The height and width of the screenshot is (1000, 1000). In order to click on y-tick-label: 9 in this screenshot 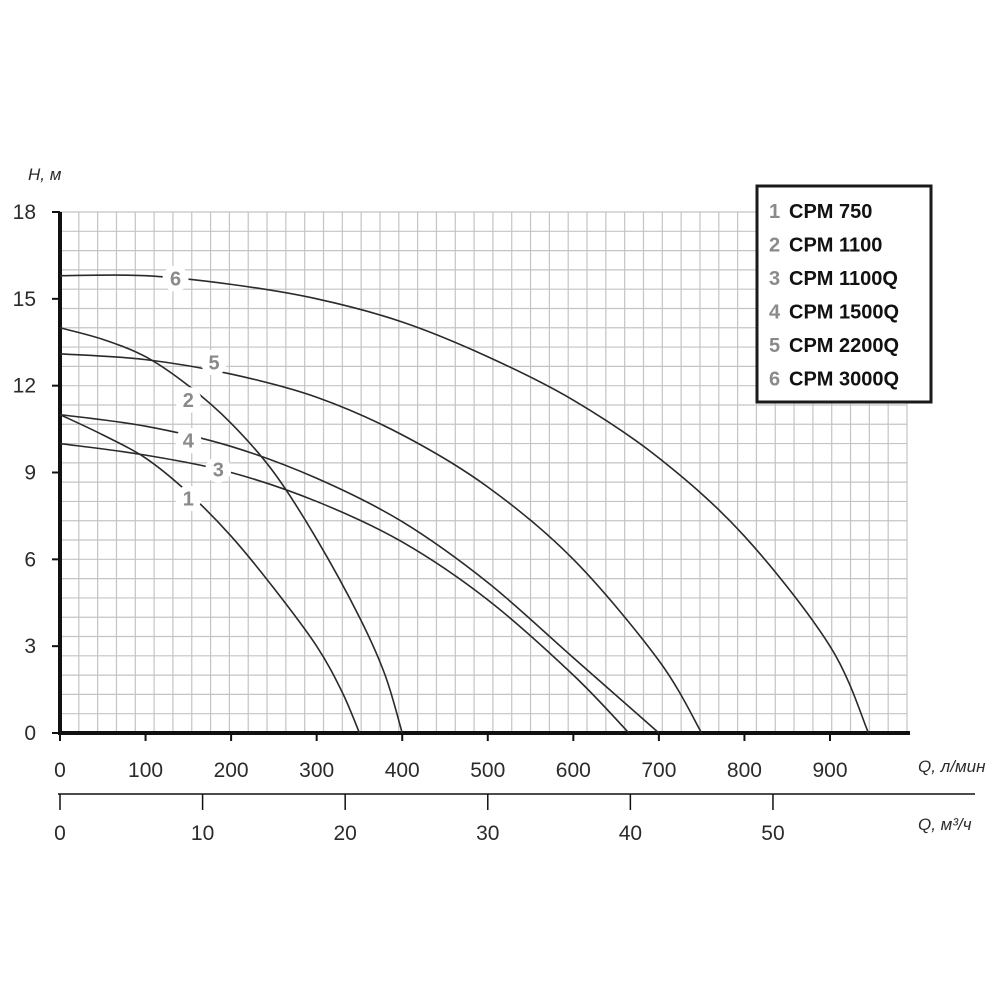, I will do `click(30, 473)`.